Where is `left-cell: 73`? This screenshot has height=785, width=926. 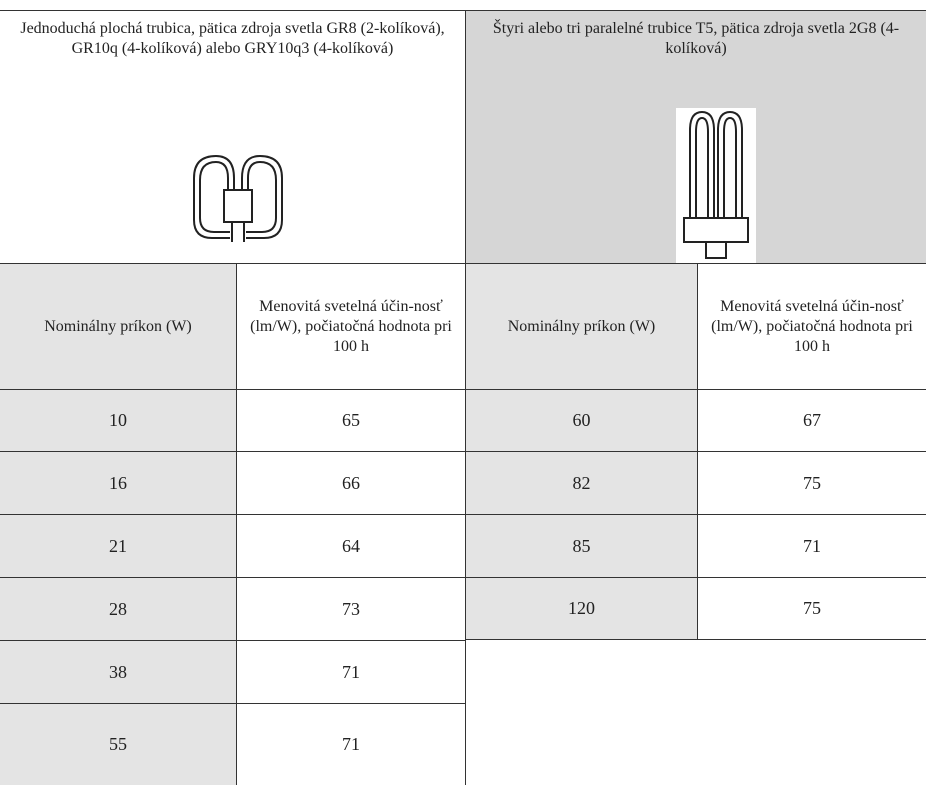 left-cell: 73 is located at coordinates (351, 608).